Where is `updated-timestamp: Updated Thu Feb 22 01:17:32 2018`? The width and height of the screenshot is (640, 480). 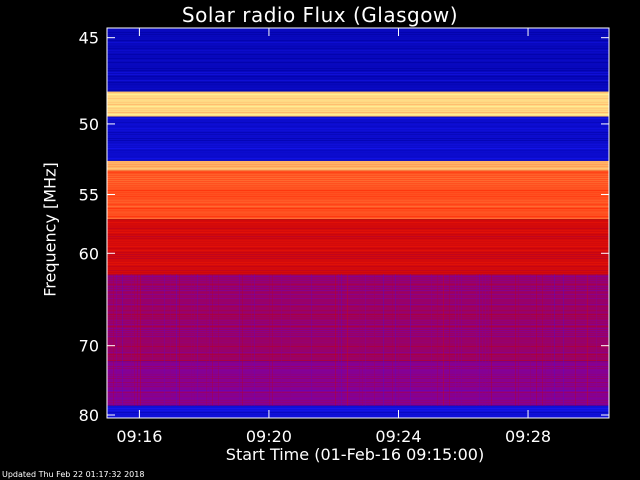
updated-timestamp: Updated Thu Feb 22 01:17:32 2018 is located at coordinates (73, 474).